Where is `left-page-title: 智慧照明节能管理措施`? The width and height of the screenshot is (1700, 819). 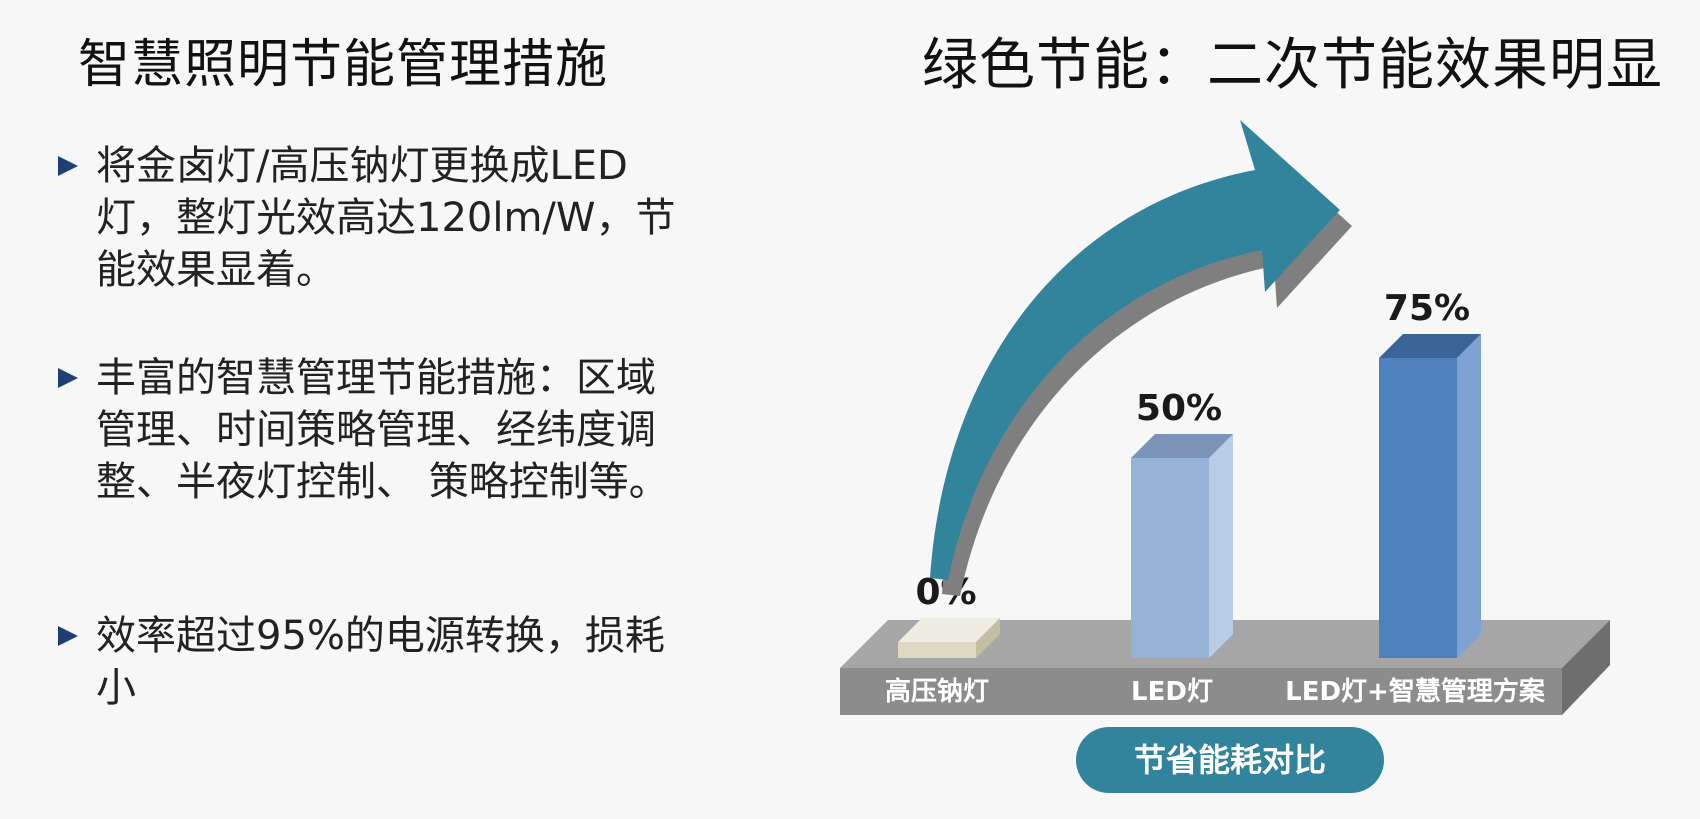
left-page-title: 智慧照明节能管理措施 is located at coordinates (343, 65).